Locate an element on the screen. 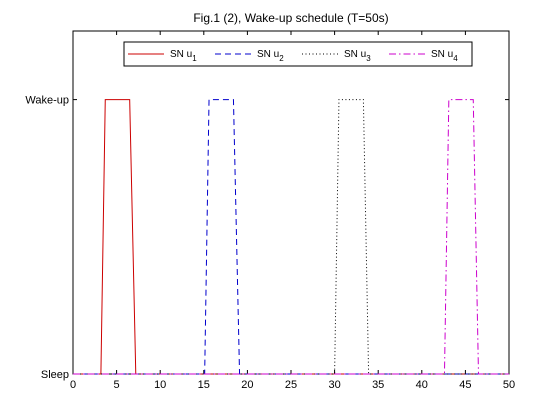 This screenshot has width=560, height=420. x-tick-label: 15 is located at coordinates (204, 385).